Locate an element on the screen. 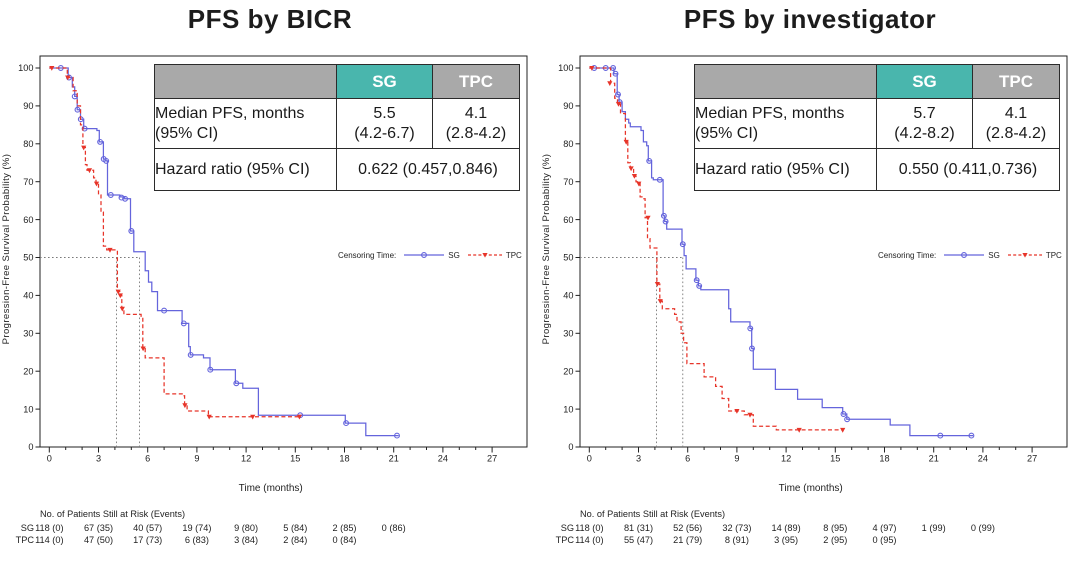 The height and width of the screenshot is (579, 1080). median-label-cell: Median PFS, months (95% CI) is located at coordinates (785, 123).